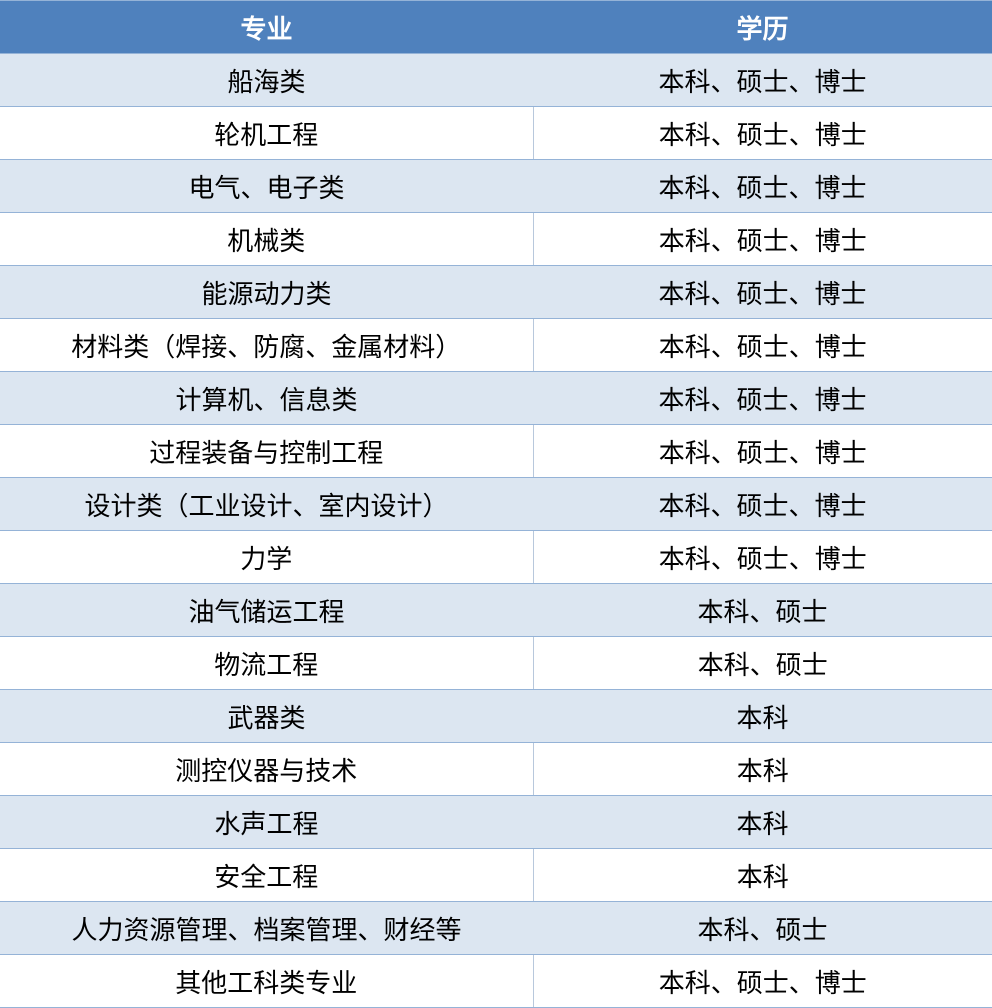 This screenshot has height=1008, width=992. What do you see at coordinates (266, 27) in the screenshot?
I see `header-major: 专业` at bounding box center [266, 27].